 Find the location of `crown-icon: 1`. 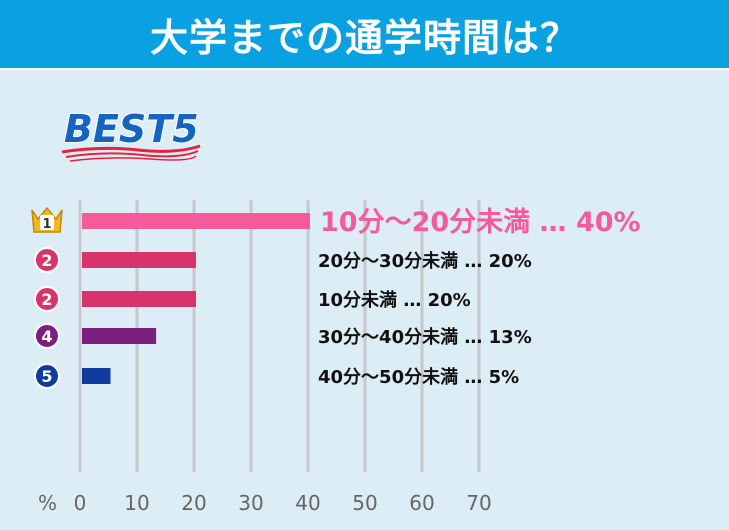

crown-icon: 1 is located at coordinates (47, 219).